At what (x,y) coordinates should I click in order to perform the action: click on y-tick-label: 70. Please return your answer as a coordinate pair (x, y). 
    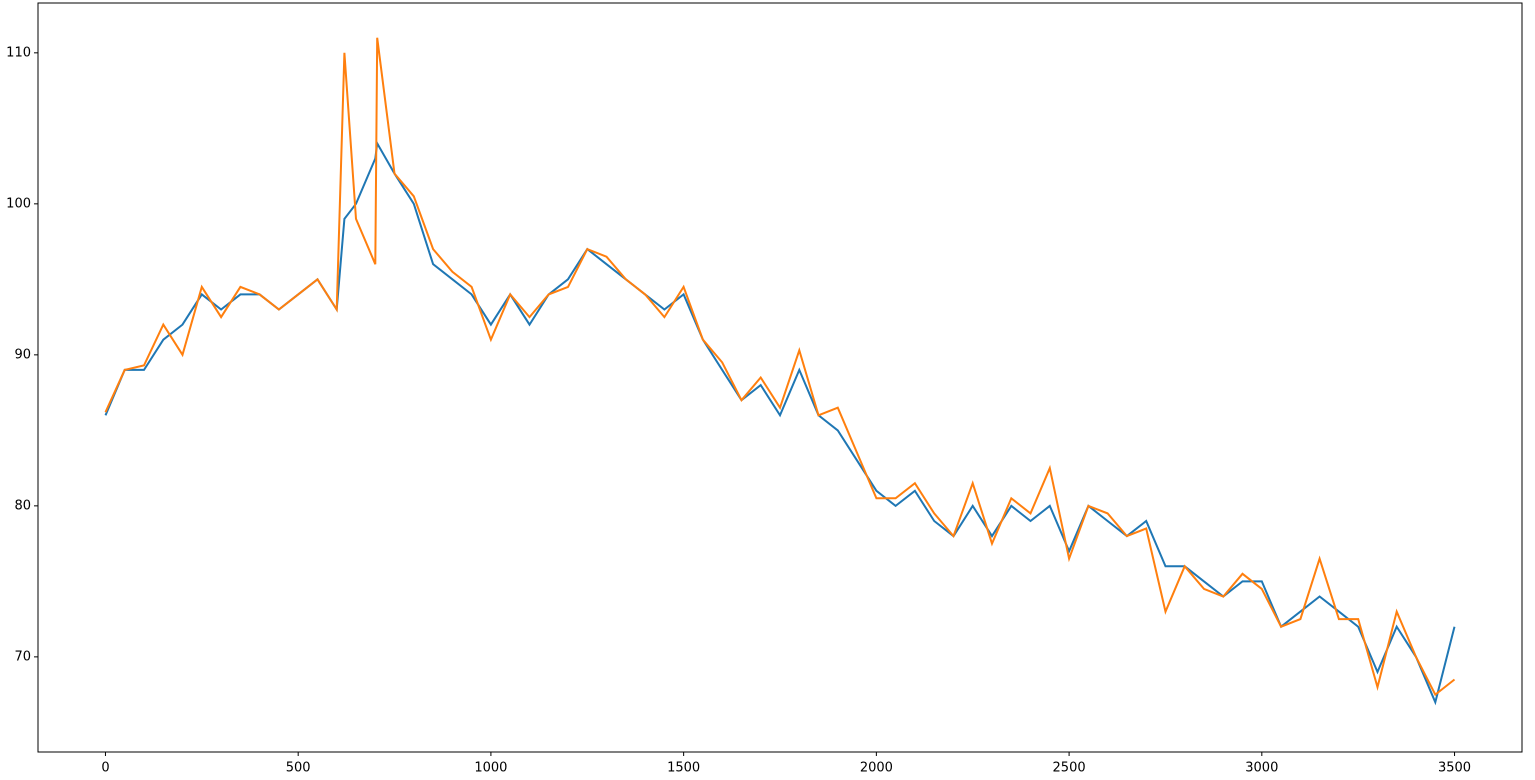
    Looking at the image, I should click on (22, 656).